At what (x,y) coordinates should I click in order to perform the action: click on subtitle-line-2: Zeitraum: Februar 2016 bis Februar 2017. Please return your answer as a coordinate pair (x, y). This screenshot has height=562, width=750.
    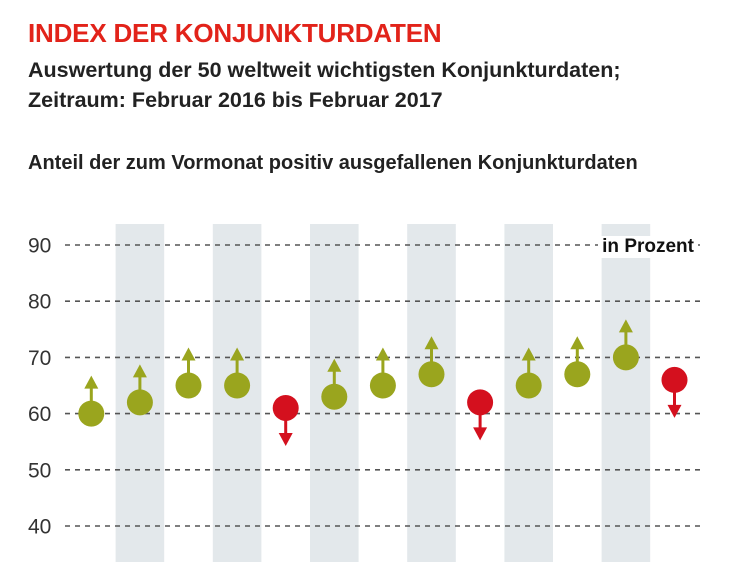
    Looking at the image, I should click on (235, 100).